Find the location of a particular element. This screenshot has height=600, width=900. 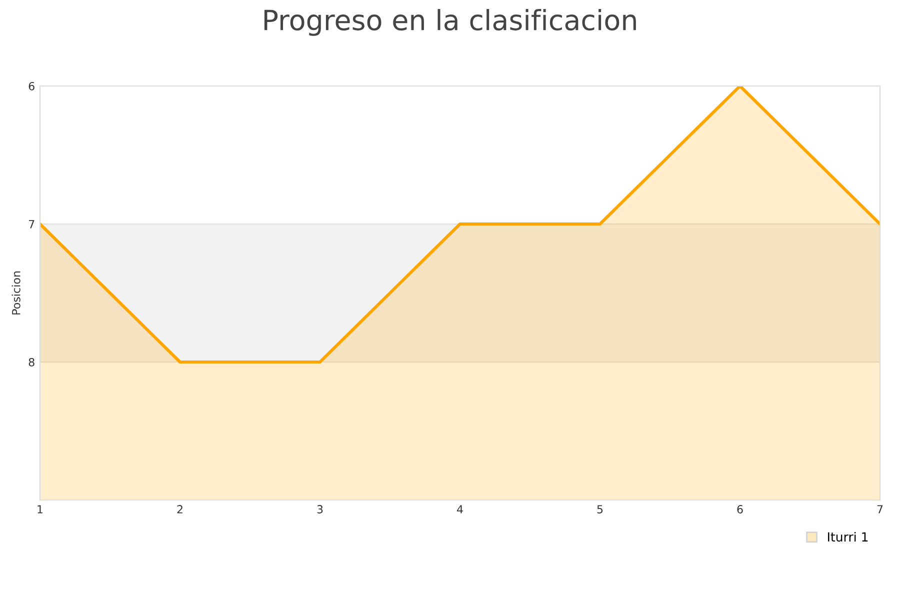

y-tick-label: 6 is located at coordinates (31, 86).